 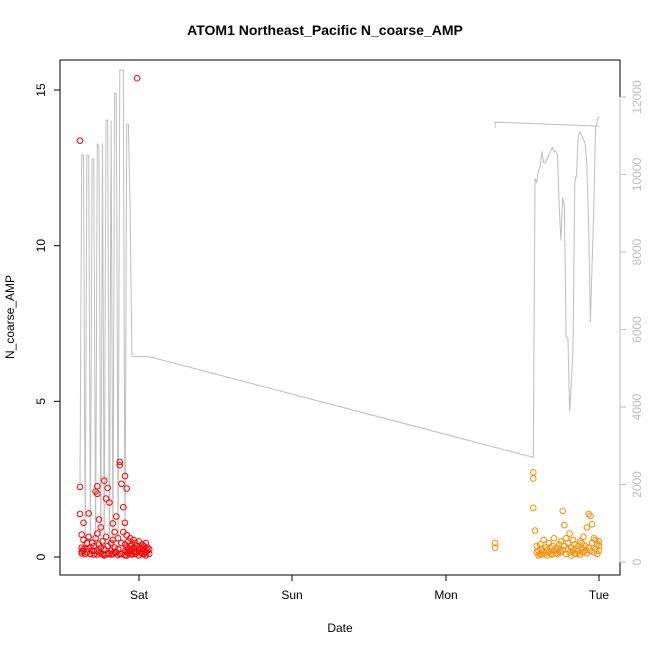 I want to click on y-axis-left: 0 5 10 15, so click(x=47, y=321).